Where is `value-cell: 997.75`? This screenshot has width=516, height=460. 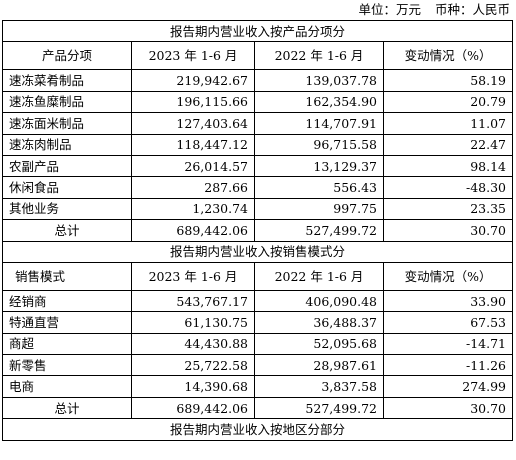 value-cell: 997.75 is located at coordinates (319, 209).